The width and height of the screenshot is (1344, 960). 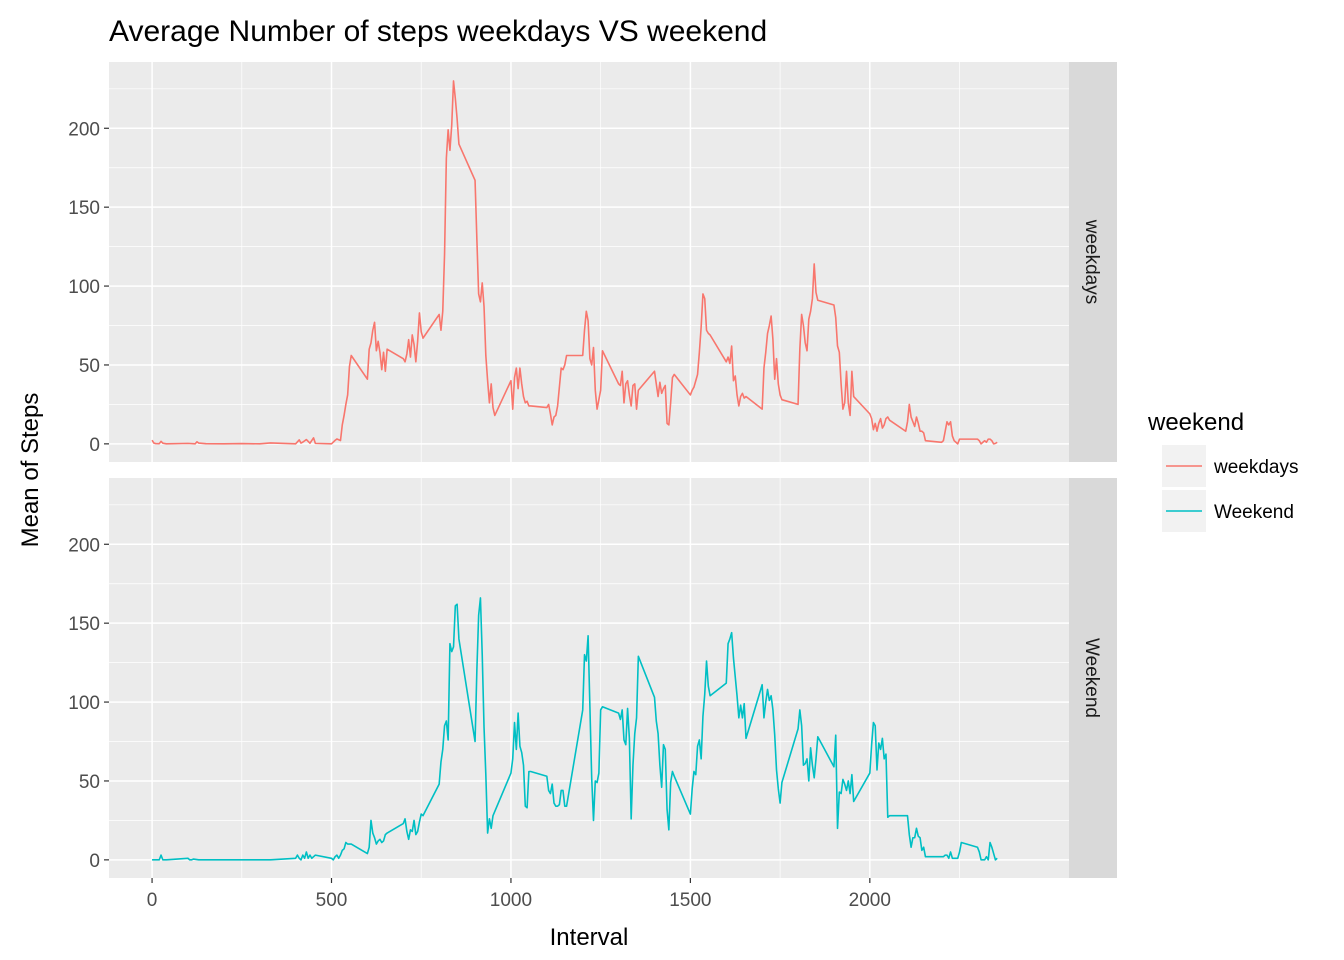 I want to click on x-axis-title: Interval, so click(x=589, y=937).